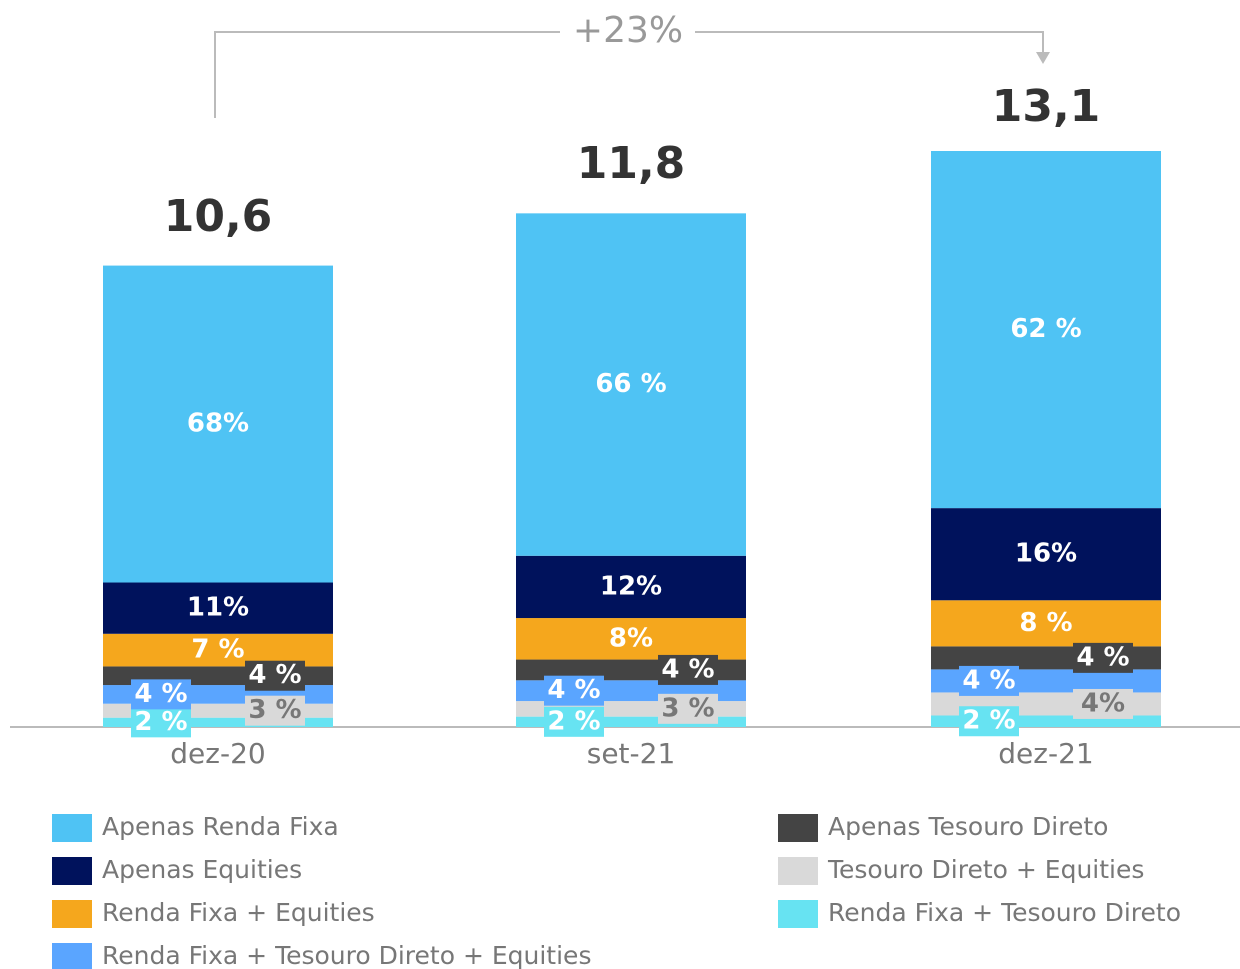  What do you see at coordinates (1043, 58) in the screenshot?
I see `bracket-arrow` at bounding box center [1043, 58].